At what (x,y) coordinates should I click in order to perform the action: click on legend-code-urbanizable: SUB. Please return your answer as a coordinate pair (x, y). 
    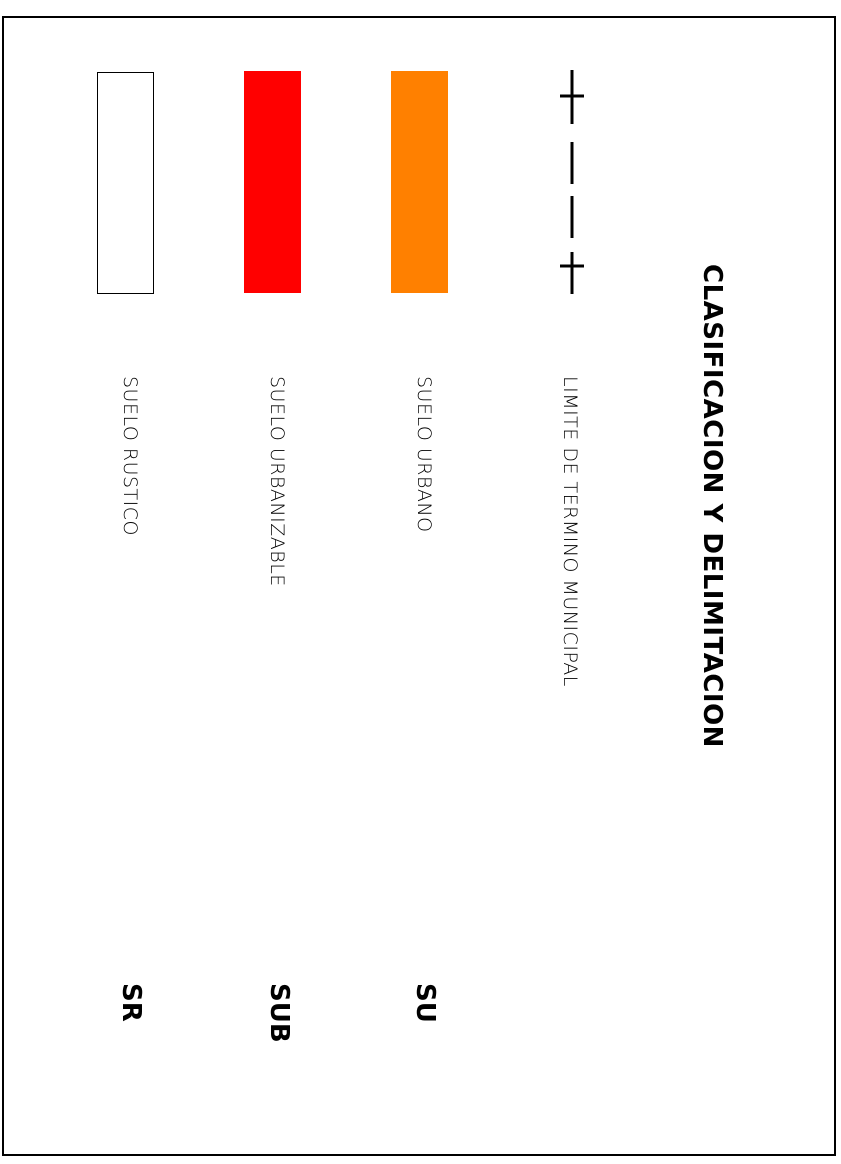
    Looking at the image, I should click on (279, 1013).